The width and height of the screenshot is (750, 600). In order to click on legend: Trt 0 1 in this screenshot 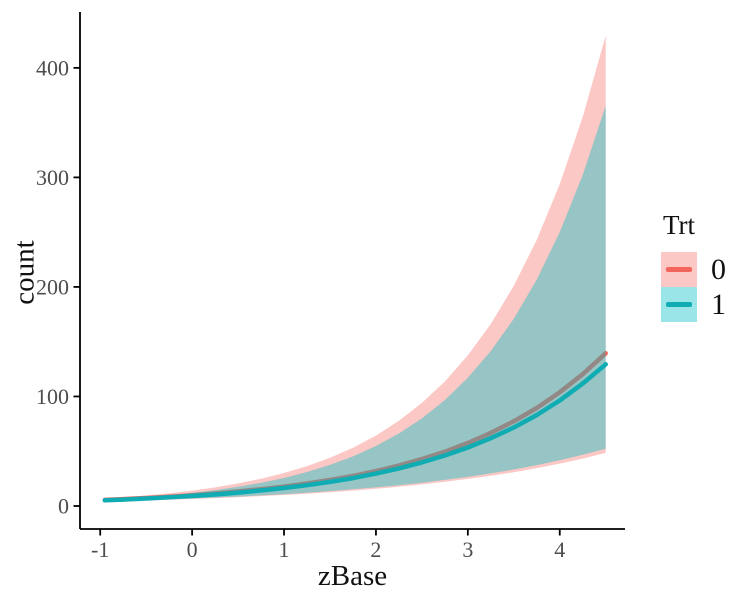, I will do `click(693, 266)`.